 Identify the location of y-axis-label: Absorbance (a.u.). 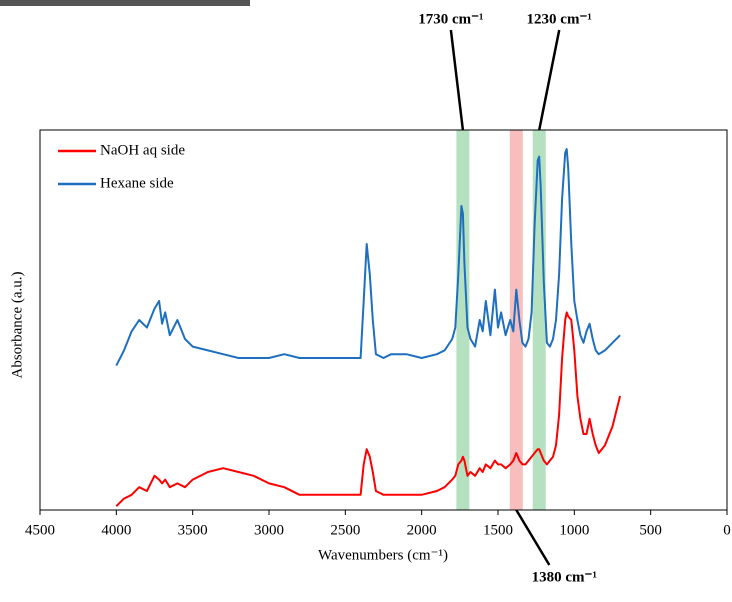
(17, 324).